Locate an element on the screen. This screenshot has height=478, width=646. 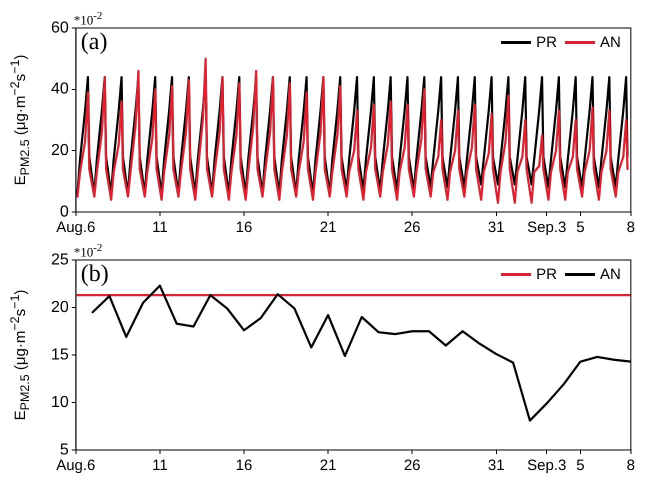
y-tick-label: 10 is located at coordinates (60, 402).